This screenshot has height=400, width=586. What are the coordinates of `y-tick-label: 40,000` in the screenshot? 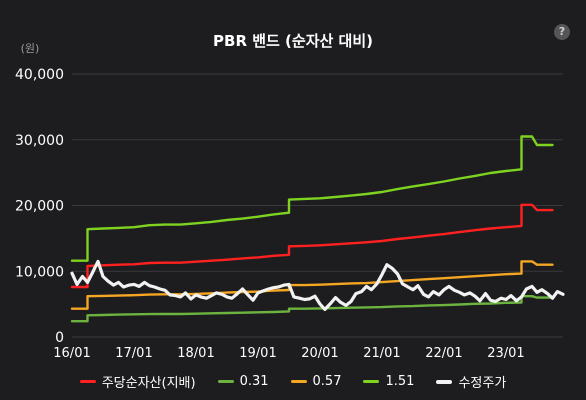 It's located at (39, 75).